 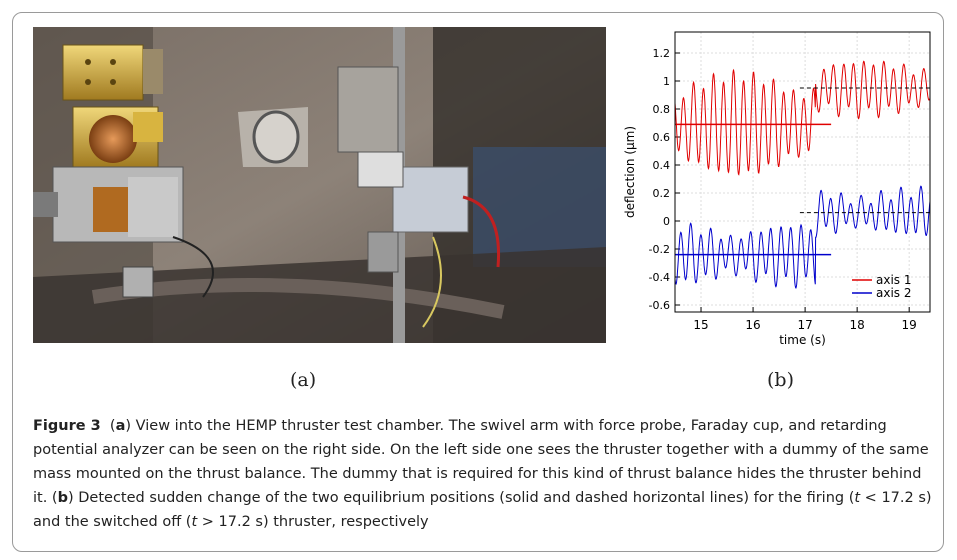 I want to click on y-tick-label: 0.2, so click(x=662, y=193).